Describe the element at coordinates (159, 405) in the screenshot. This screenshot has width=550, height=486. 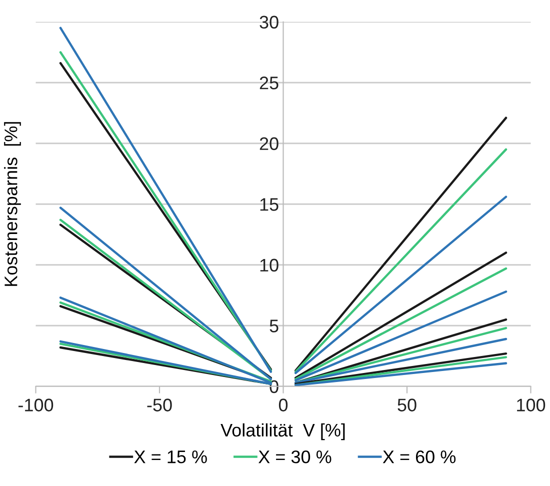
I see `x-tick-label: -50` at that location.